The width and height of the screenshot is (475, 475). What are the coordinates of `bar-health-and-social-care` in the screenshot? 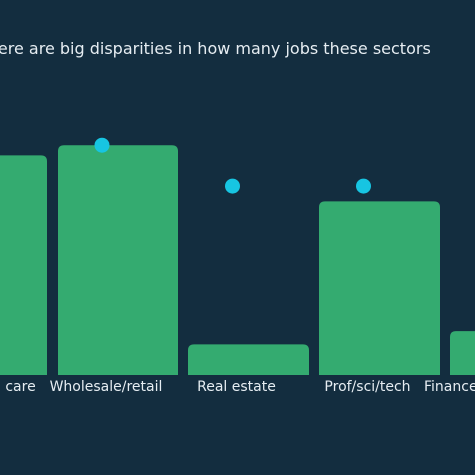 It's located at (23, 265).